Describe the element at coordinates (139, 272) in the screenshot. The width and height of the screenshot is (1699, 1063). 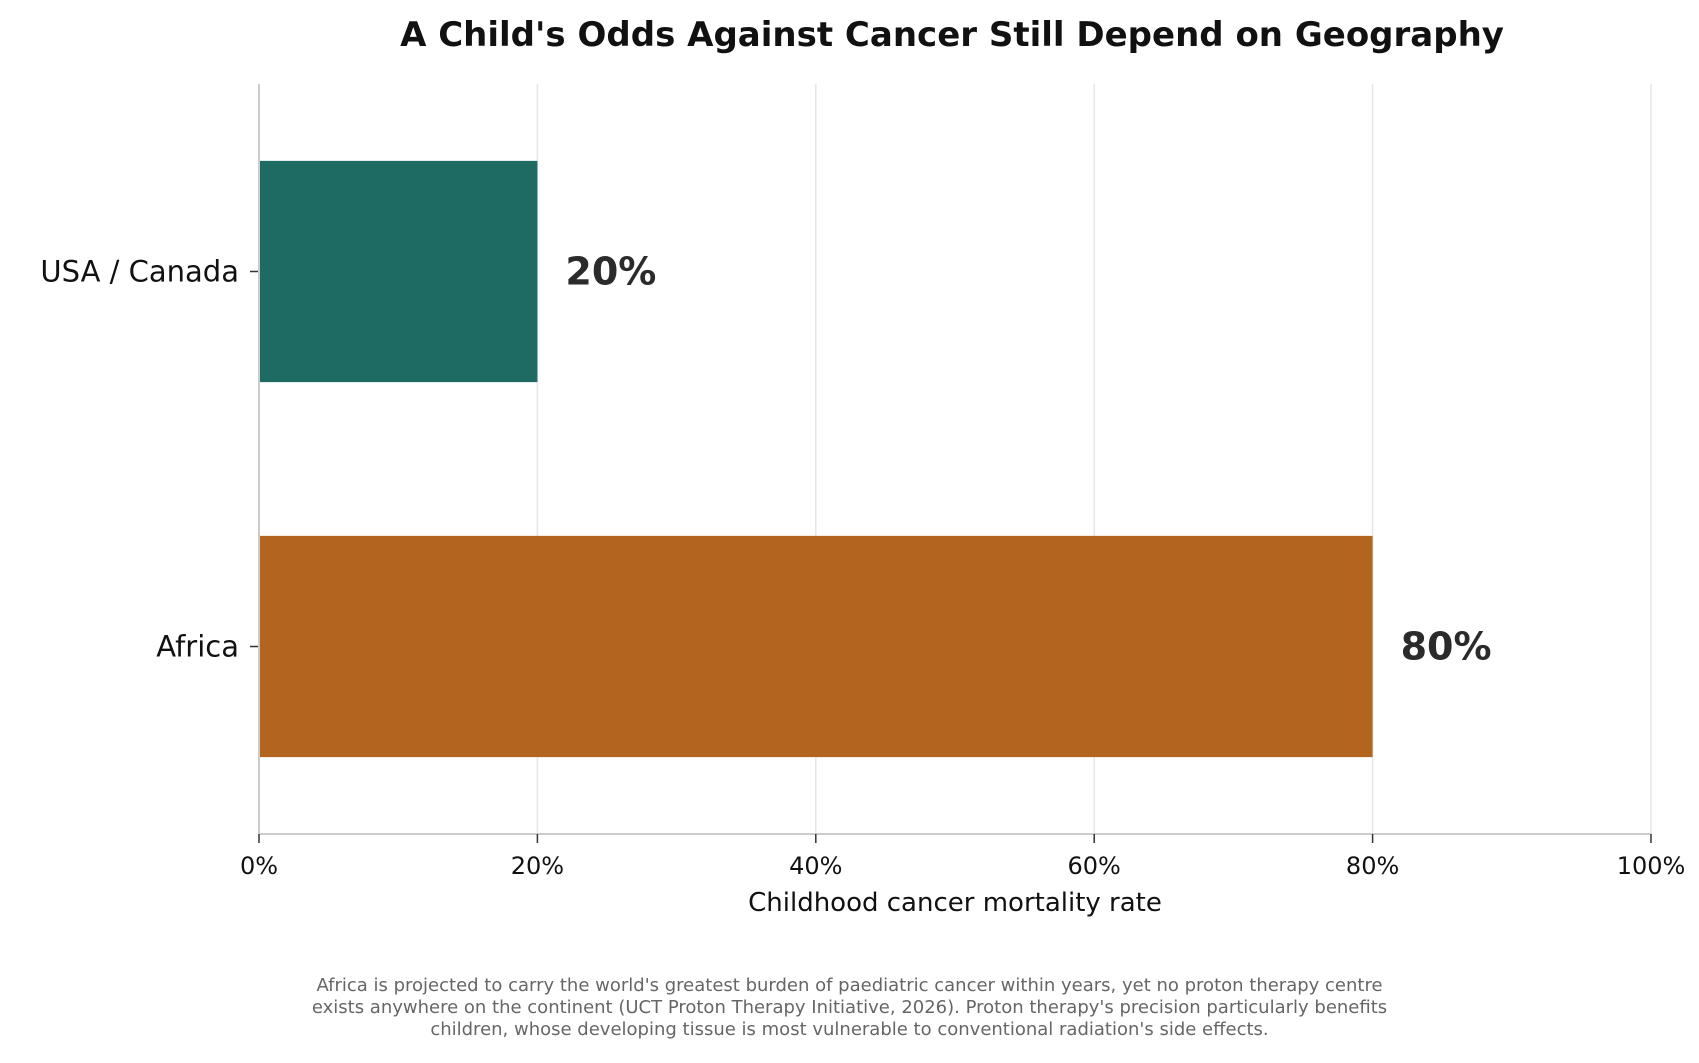
I see `y-tick-label: USA / Canada` at that location.